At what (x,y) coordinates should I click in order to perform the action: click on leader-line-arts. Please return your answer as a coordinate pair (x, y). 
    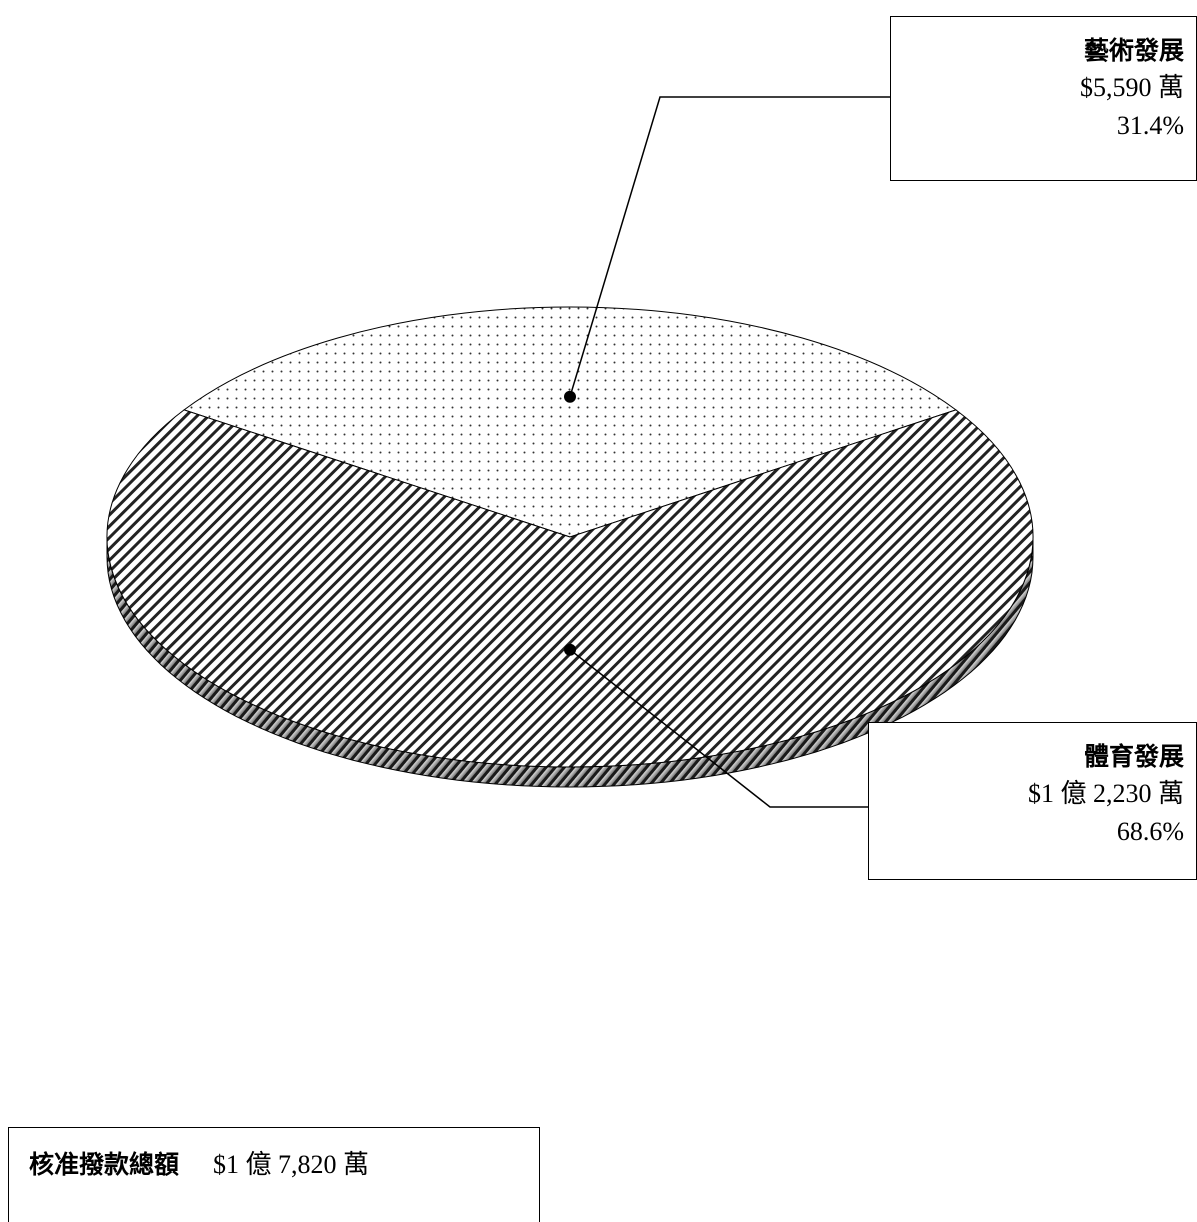
    Looking at the image, I should click on (729, 246).